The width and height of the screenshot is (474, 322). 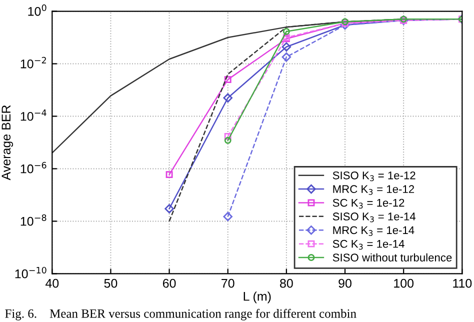 What do you see at coordinates (373, 231) in the screenshot?
I see `legend-label: MRC K$_{3}$ = 1e-14` at bounding box center [373, 231].